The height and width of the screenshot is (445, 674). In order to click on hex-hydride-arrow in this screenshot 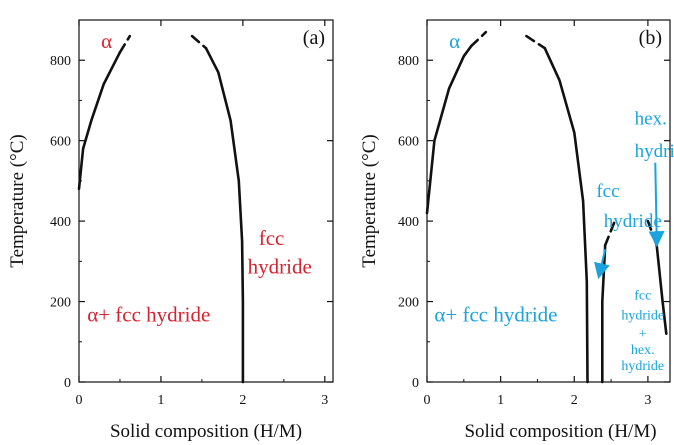, I will do `click(656, 205)`.